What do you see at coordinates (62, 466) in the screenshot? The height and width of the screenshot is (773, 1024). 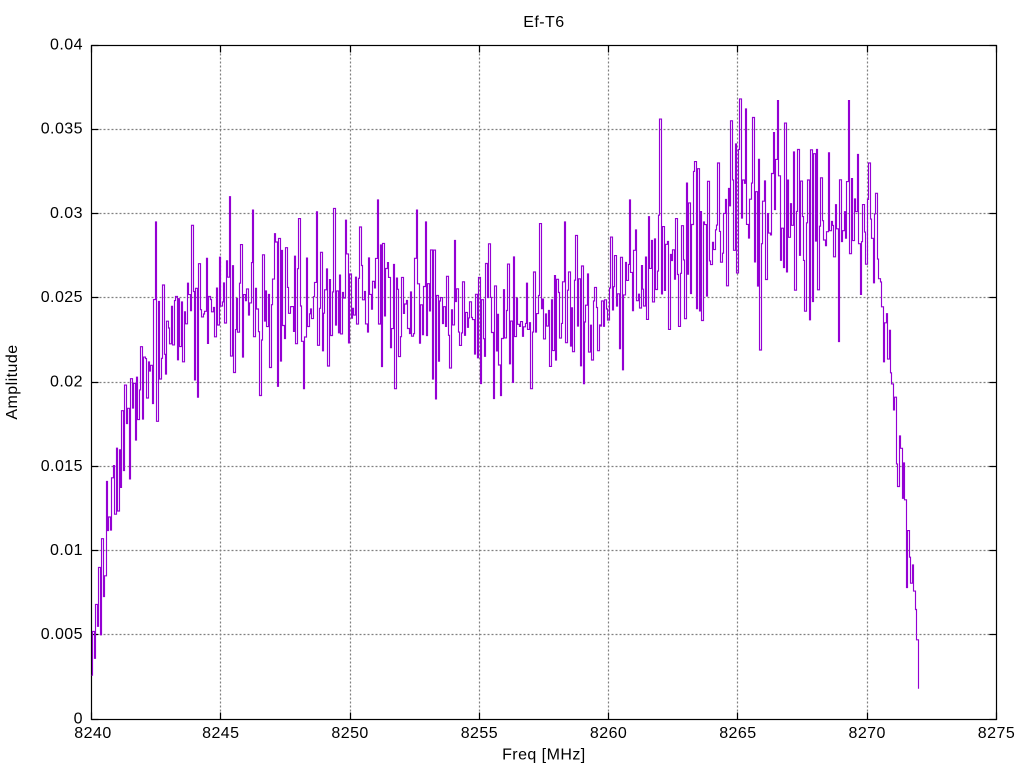 I see `svg-text: 0.015` at bounding box center [62, 466].